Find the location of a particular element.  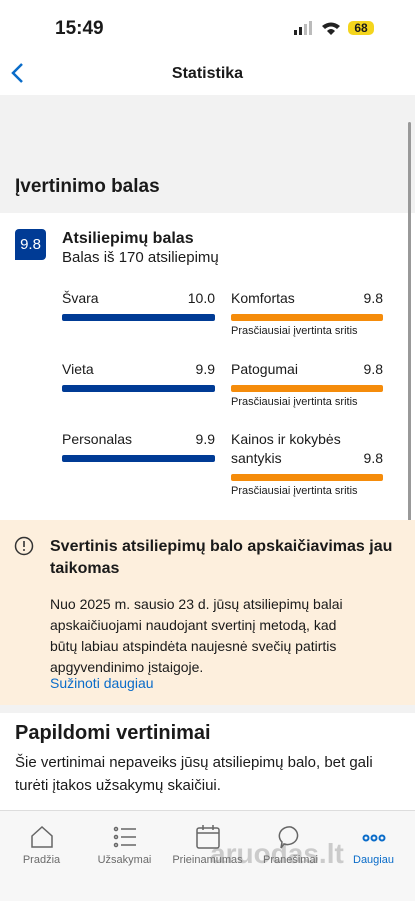

tab: Pranešimai is located at coordinates (290, 845).